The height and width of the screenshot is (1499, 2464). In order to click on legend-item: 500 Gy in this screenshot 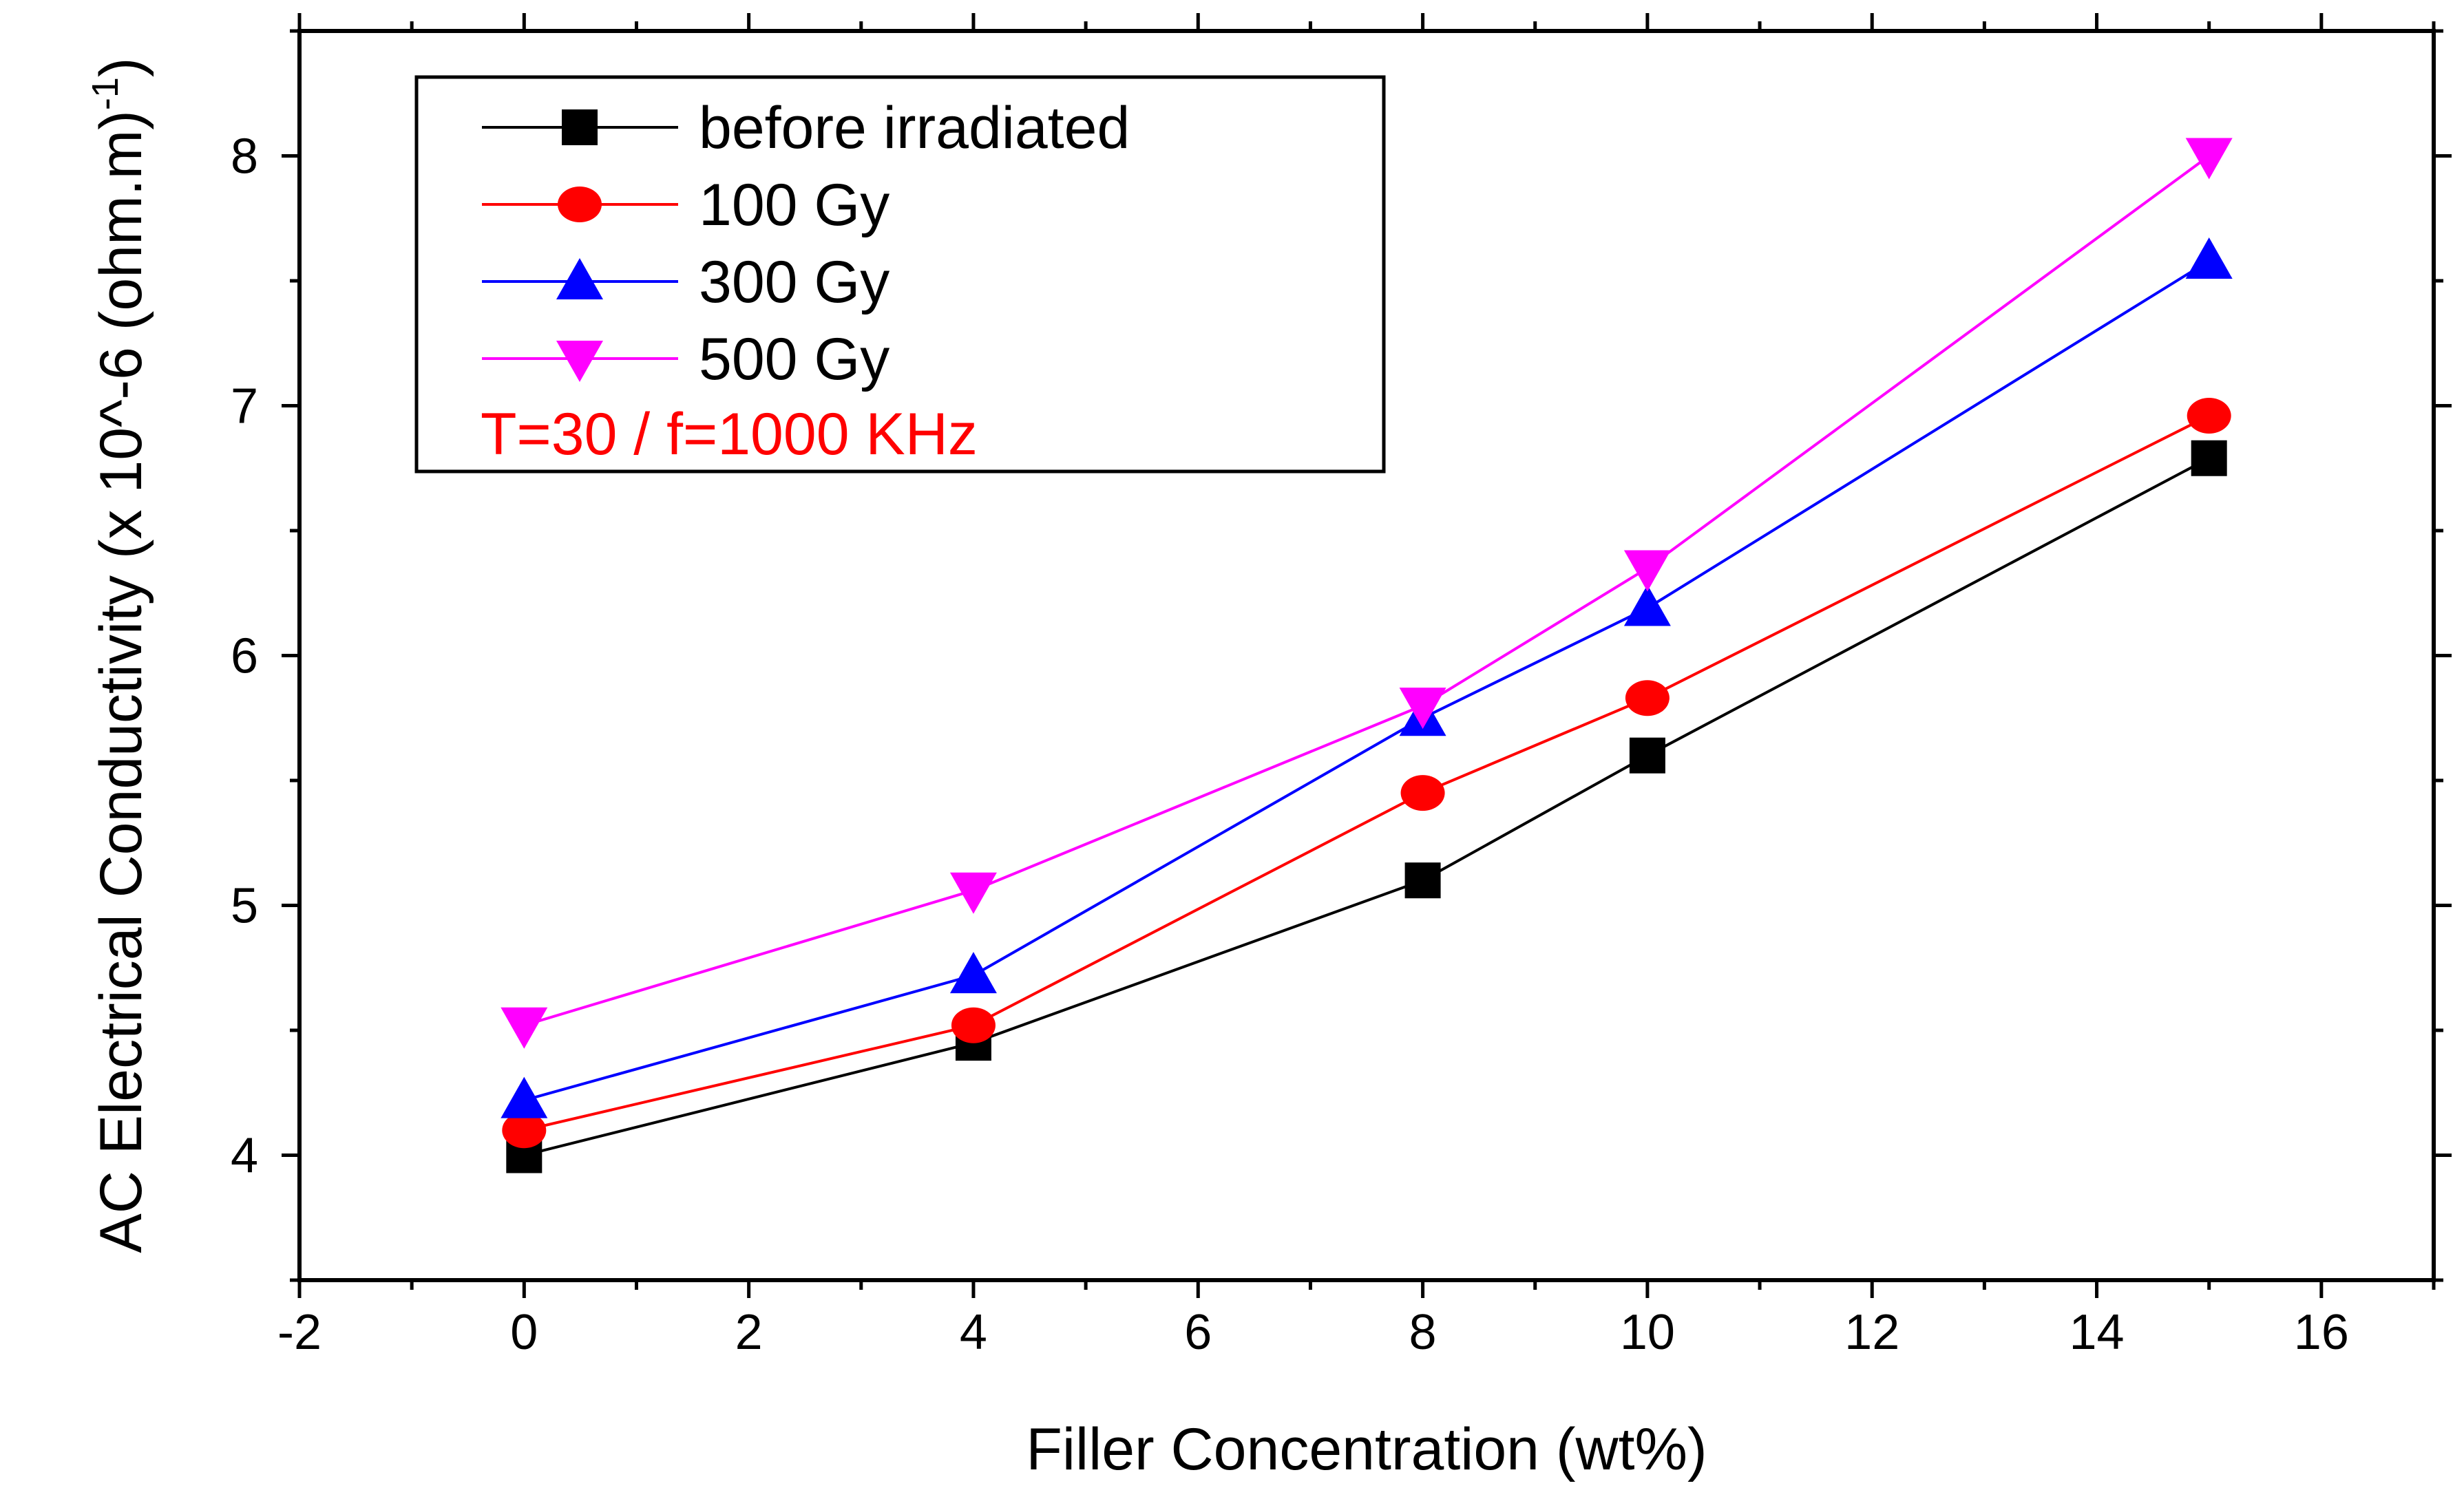, I will do `click(685, 359)`.